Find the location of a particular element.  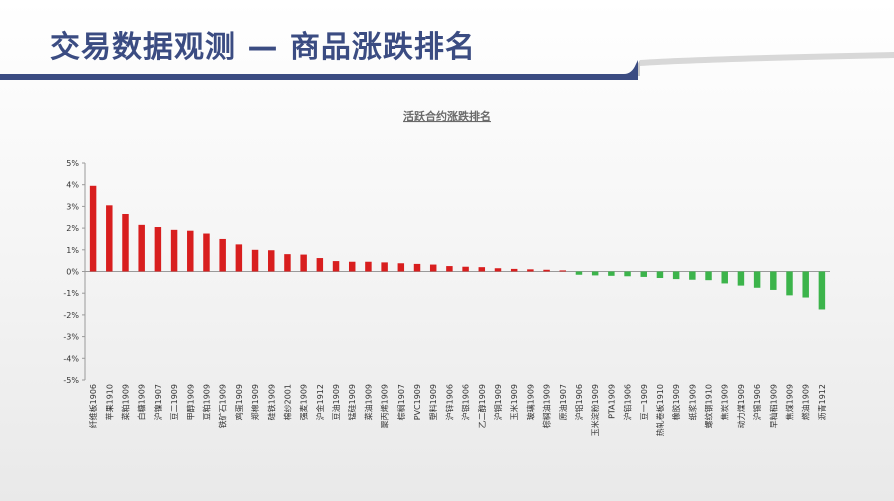

x-tick-label: 沪金1912 is located at coordinates (320, 402).